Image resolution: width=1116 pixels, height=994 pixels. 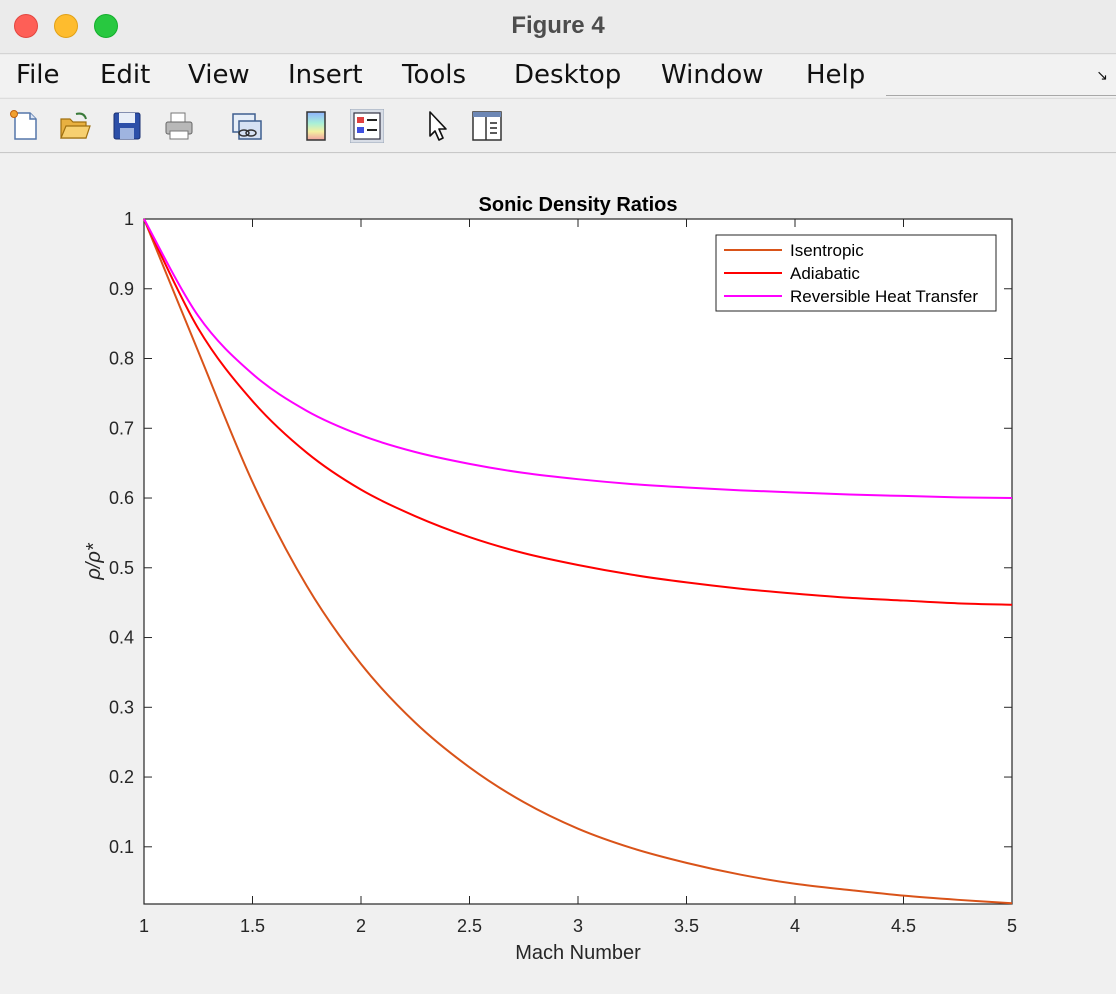 What do you see at coordinates (219, 75) in the screenshot?
I see `menu-view: View` at bounding box center [219, 75].